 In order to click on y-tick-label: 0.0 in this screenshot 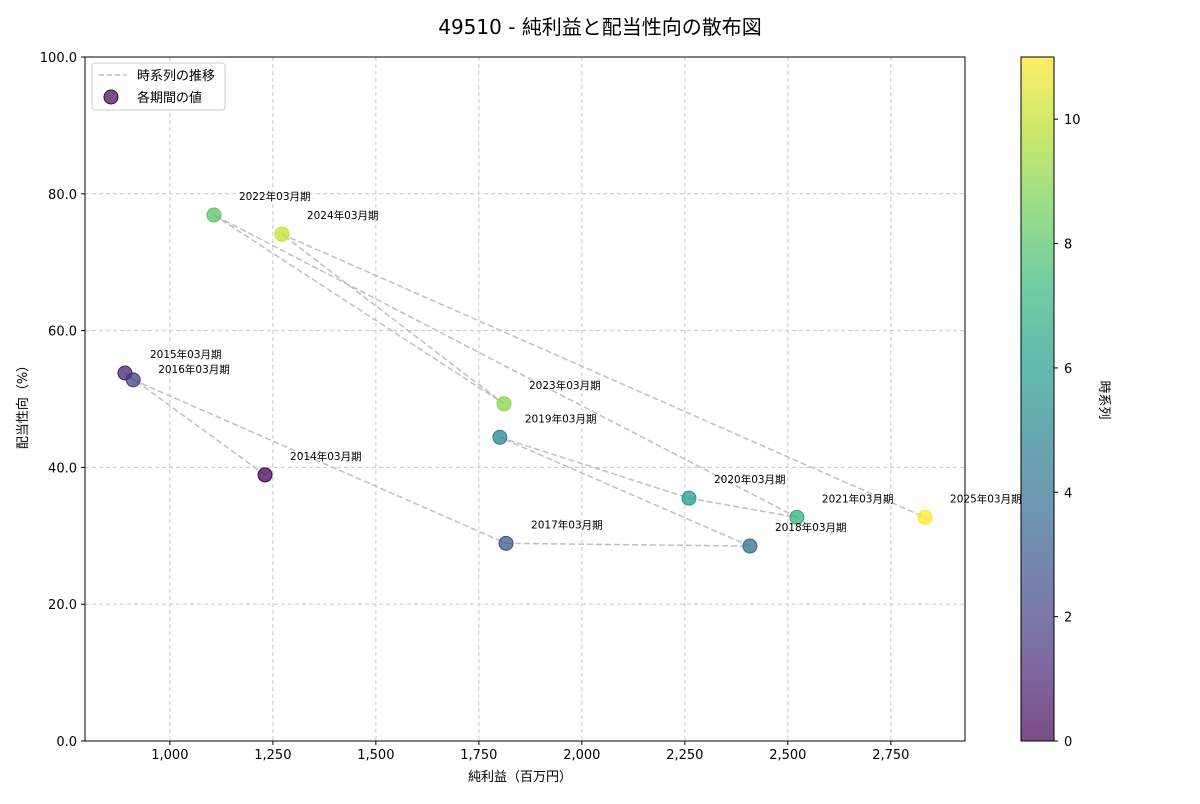, I will do `click(66, 742)`.